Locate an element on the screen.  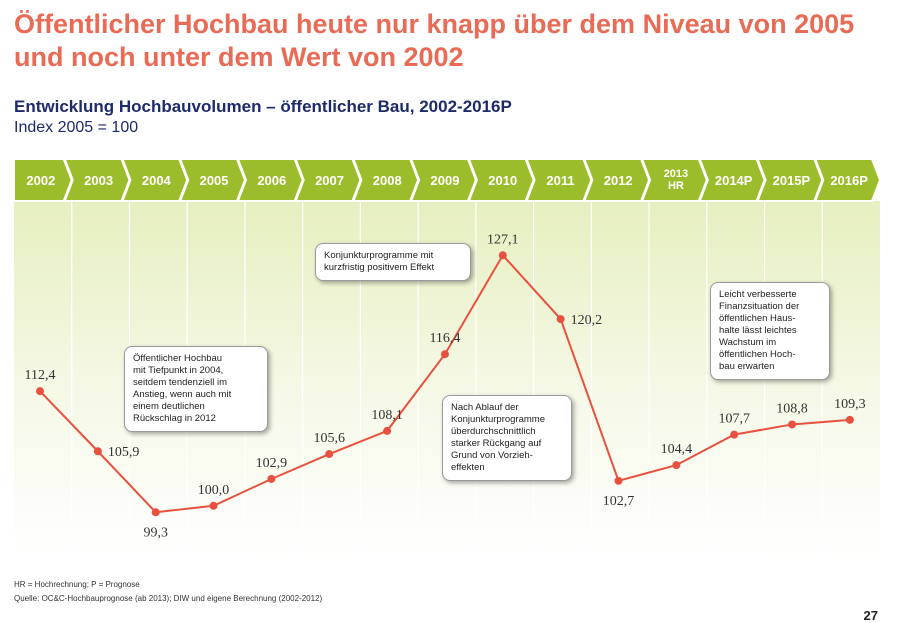
data-label: 109,3 is located at coordinates (850, 404).